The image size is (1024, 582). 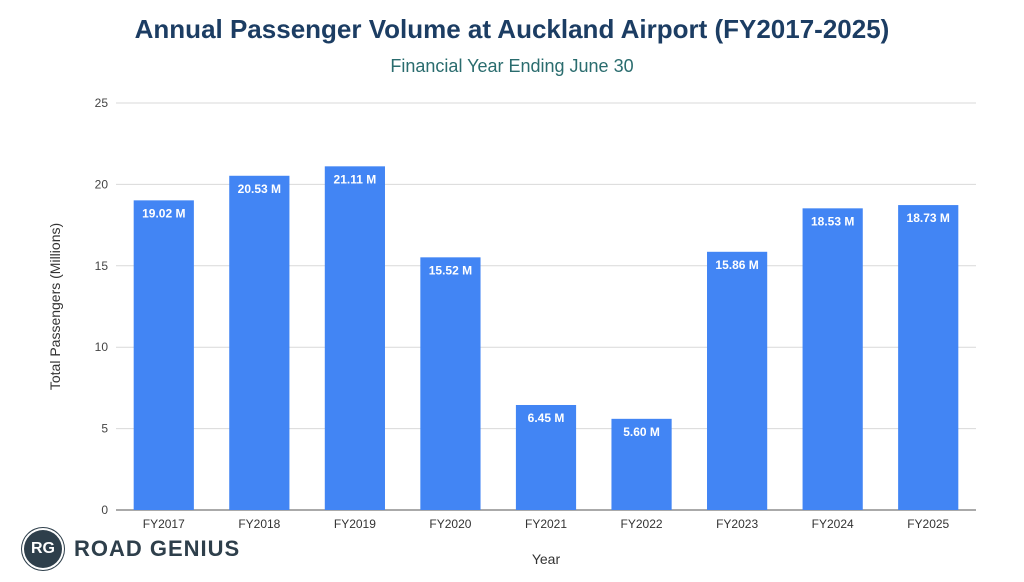 What do you see at coordinates (355, 179) in the screenshot?
I see `data-label: 21.11 M` at bounding box center [355, 179].